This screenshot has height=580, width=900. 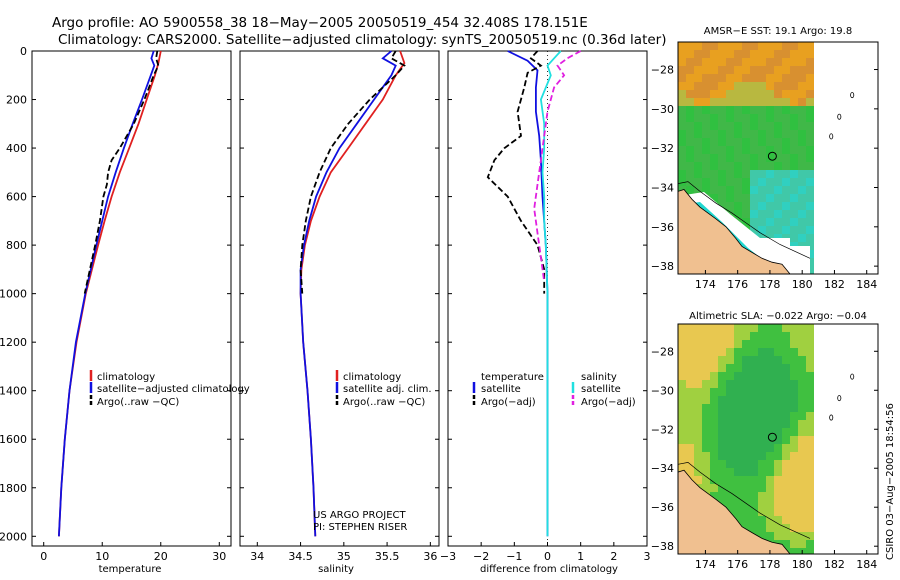 What do you see at coordinates (102, 556) in the screenshot?
I see `temperature-xtick-label: 10` at bounding box center [102, 556].